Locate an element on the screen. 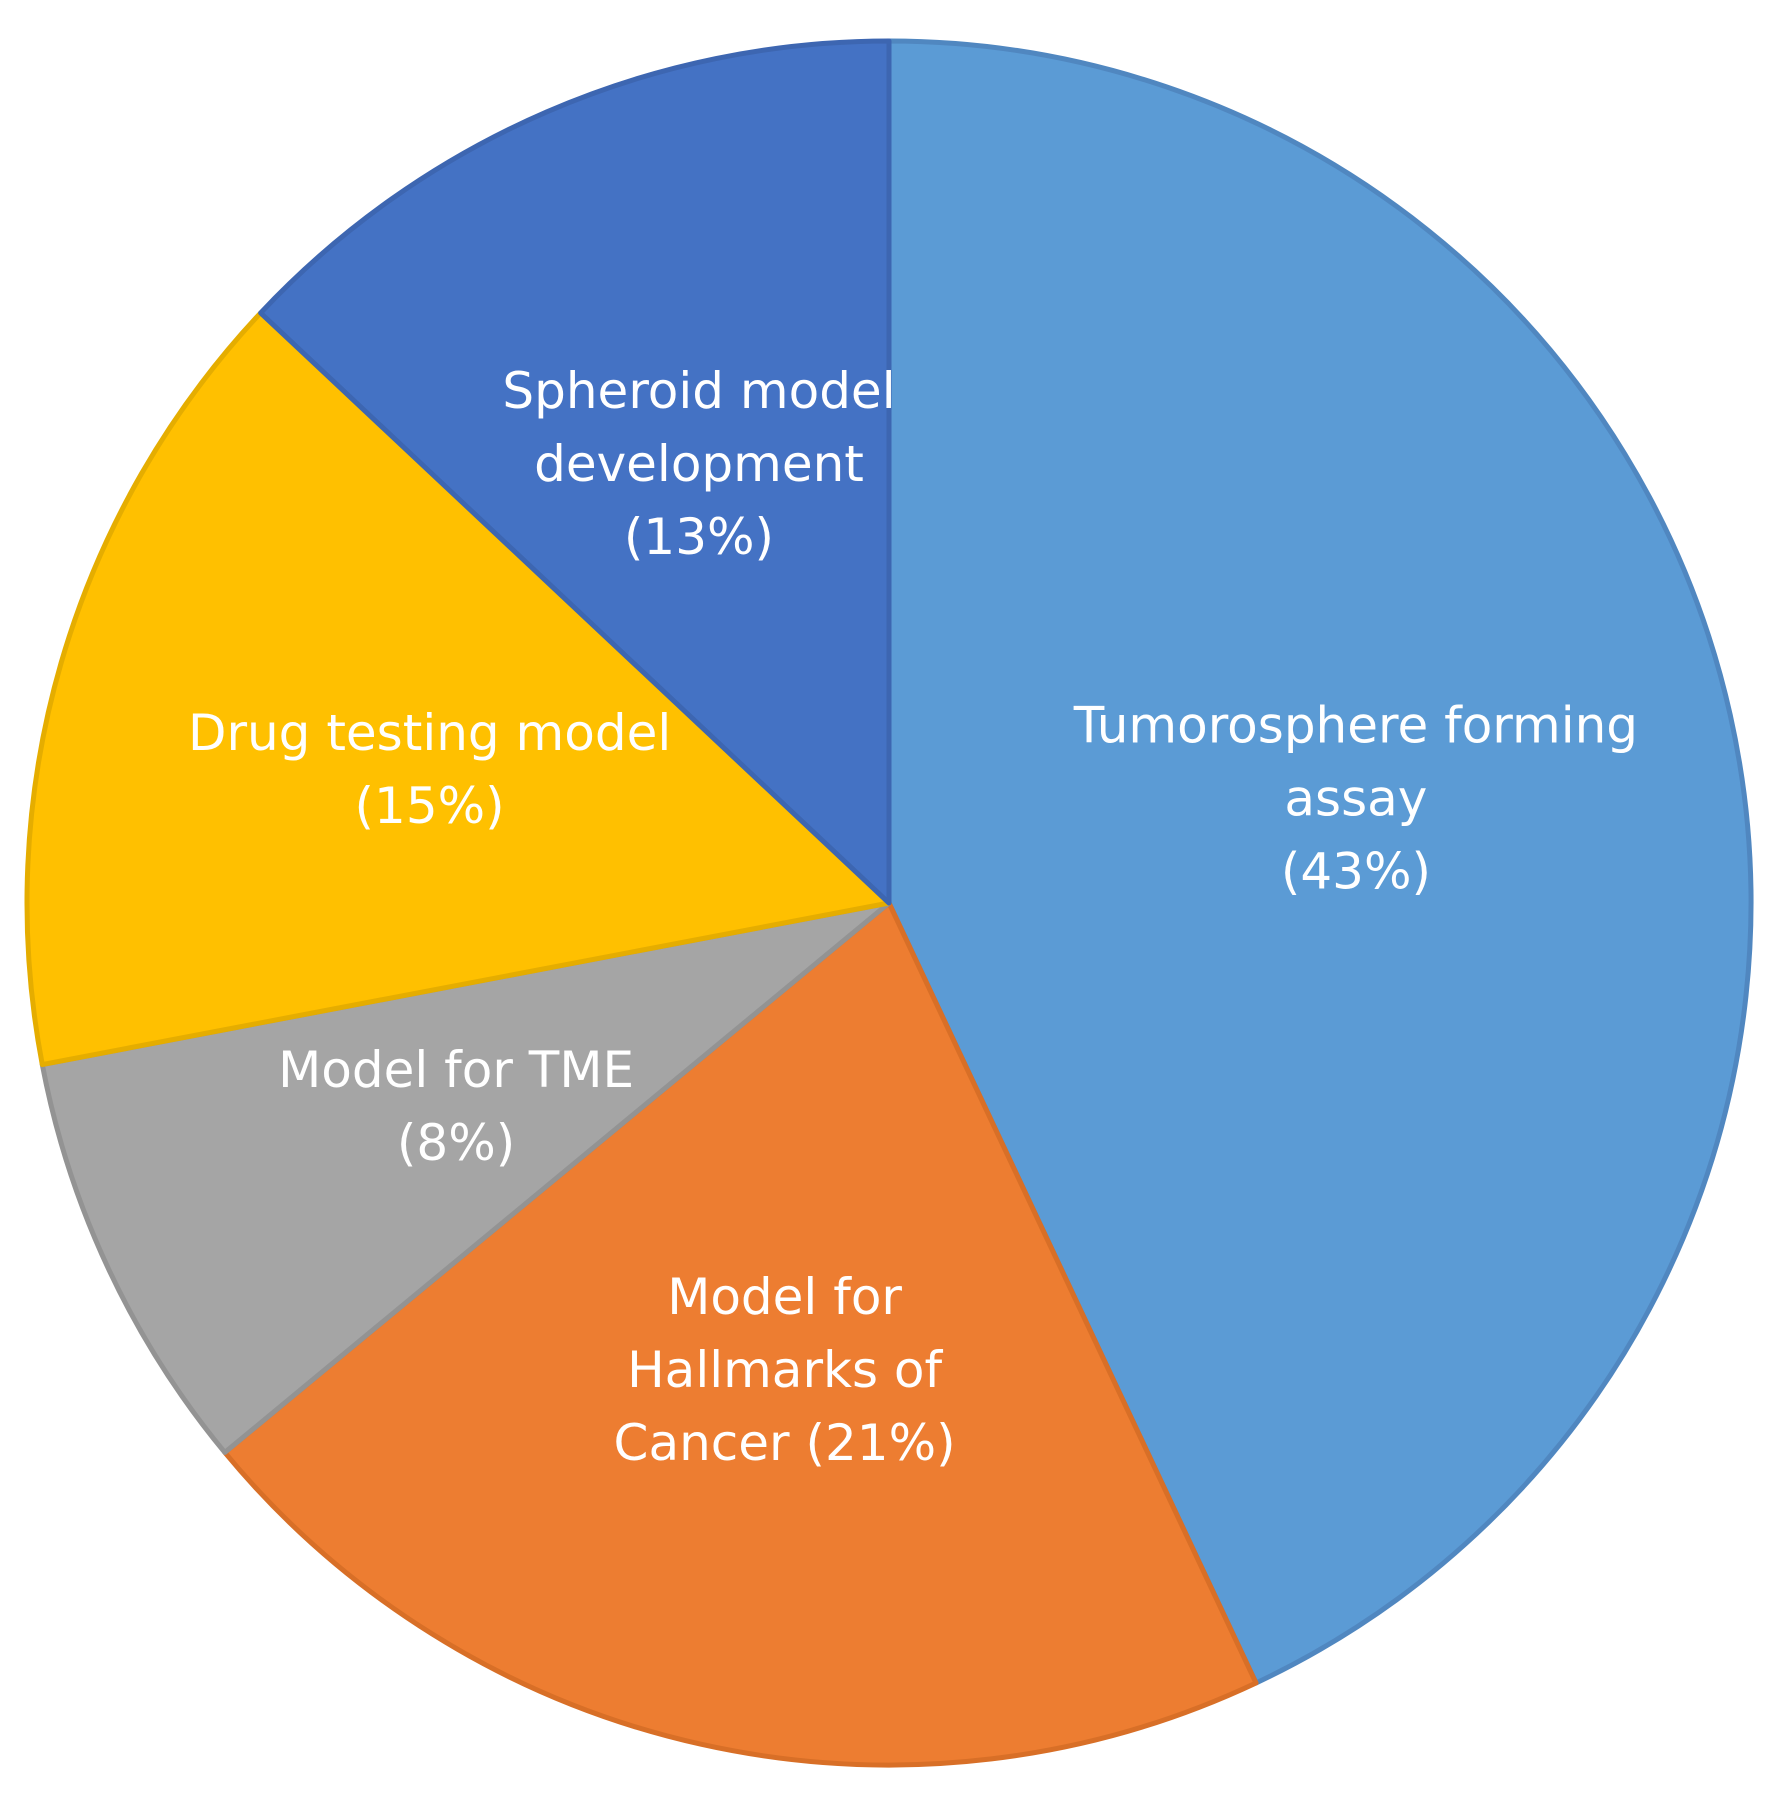  slice-label-line: Drug testing model is located at coordinates (429, 733).